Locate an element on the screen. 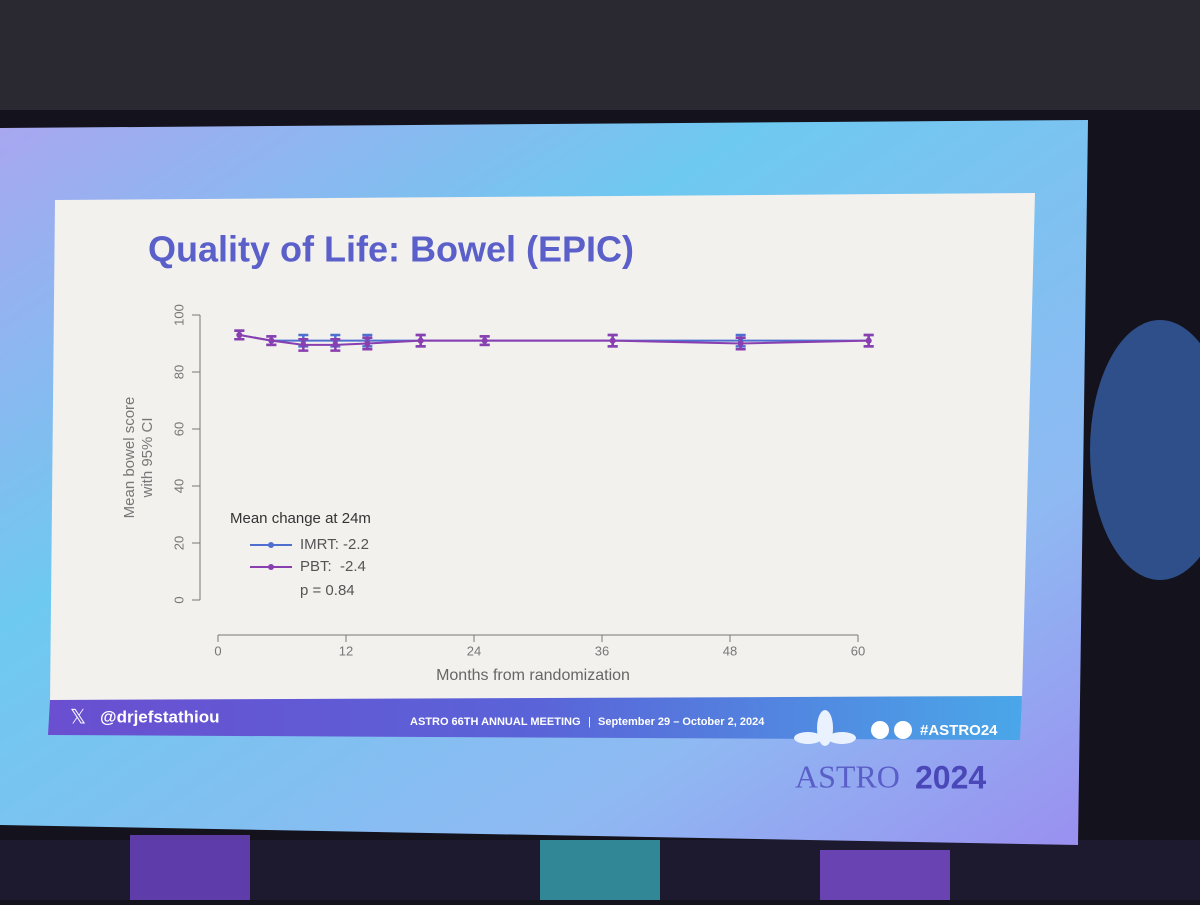  legend-title: Mean change at 24m is located at coordinates (300, 518).